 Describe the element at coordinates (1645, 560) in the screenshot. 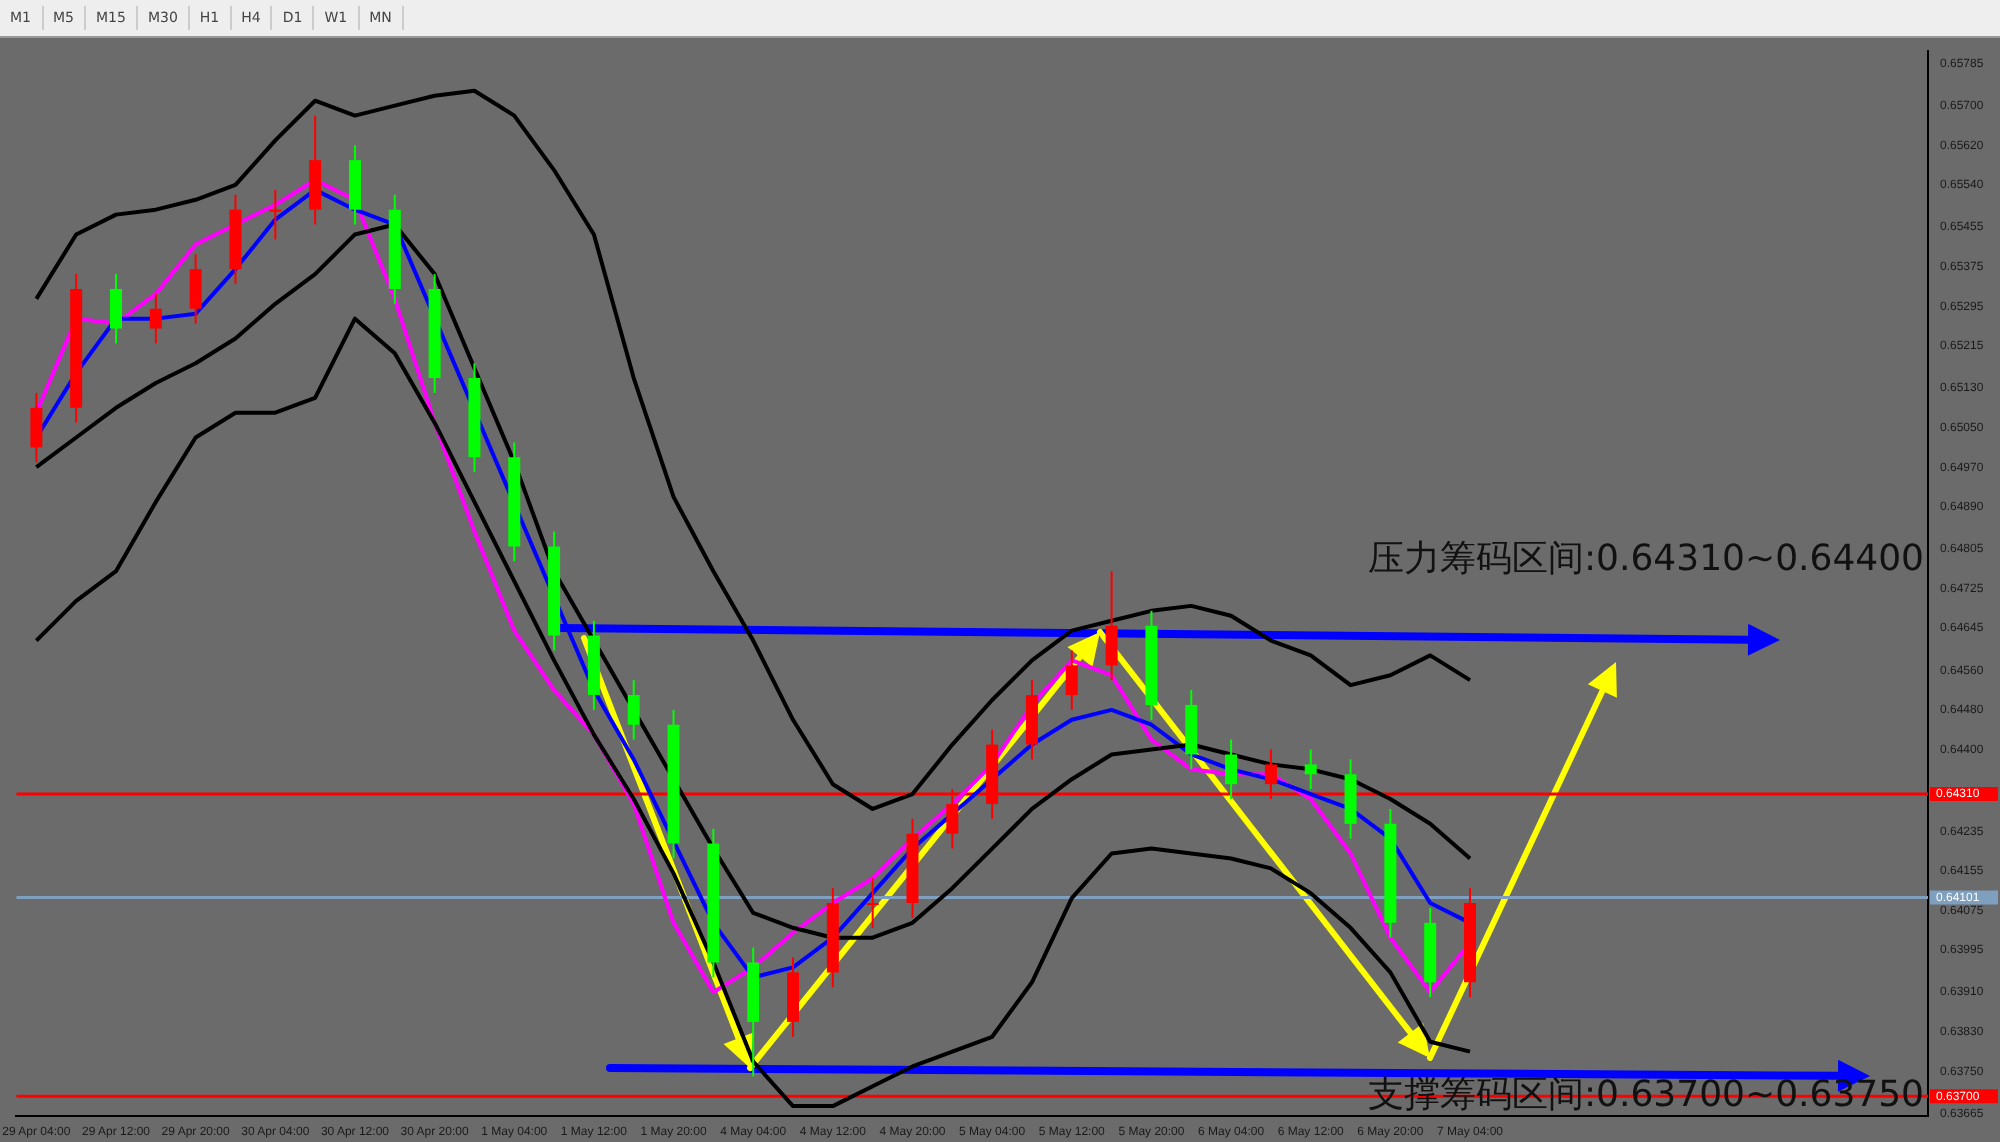

I see `annotation: 压力筹码区间:0.64310~0.64400` at that location.